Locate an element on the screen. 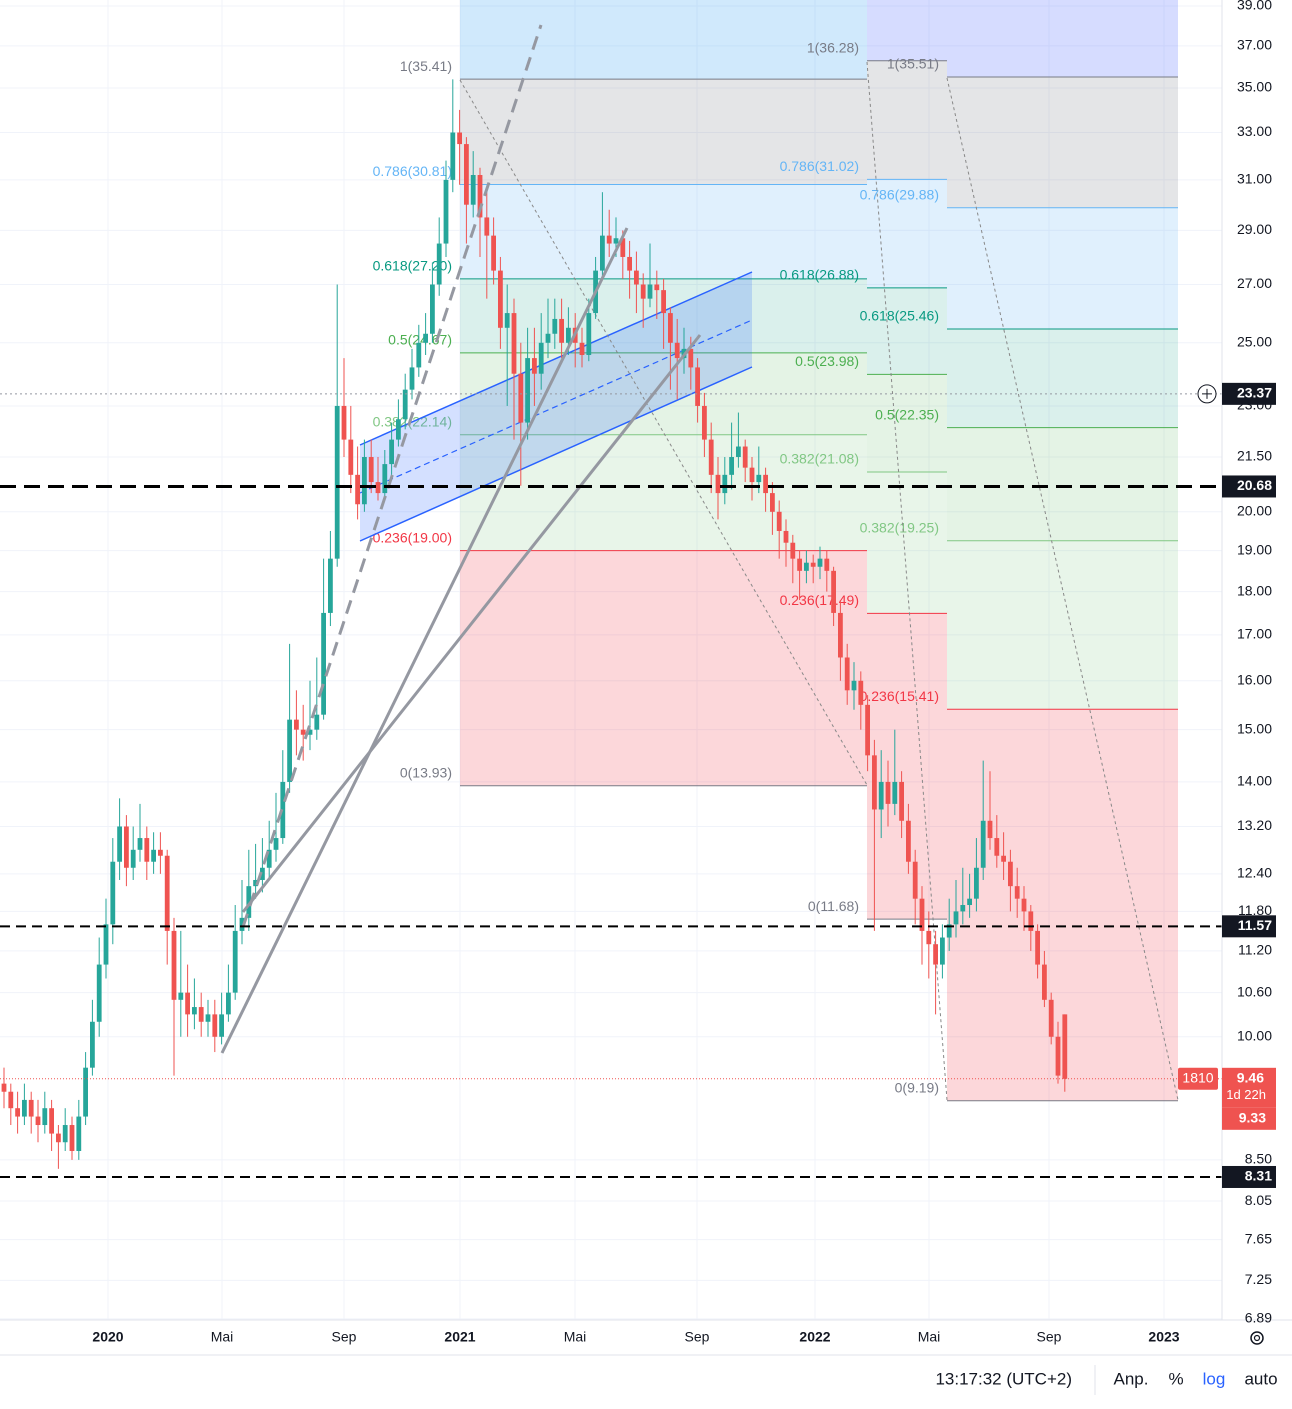 This screenshot has height=1409, width=1292. y-tick-label: 13.20 is located at coordinates (1254, 825).